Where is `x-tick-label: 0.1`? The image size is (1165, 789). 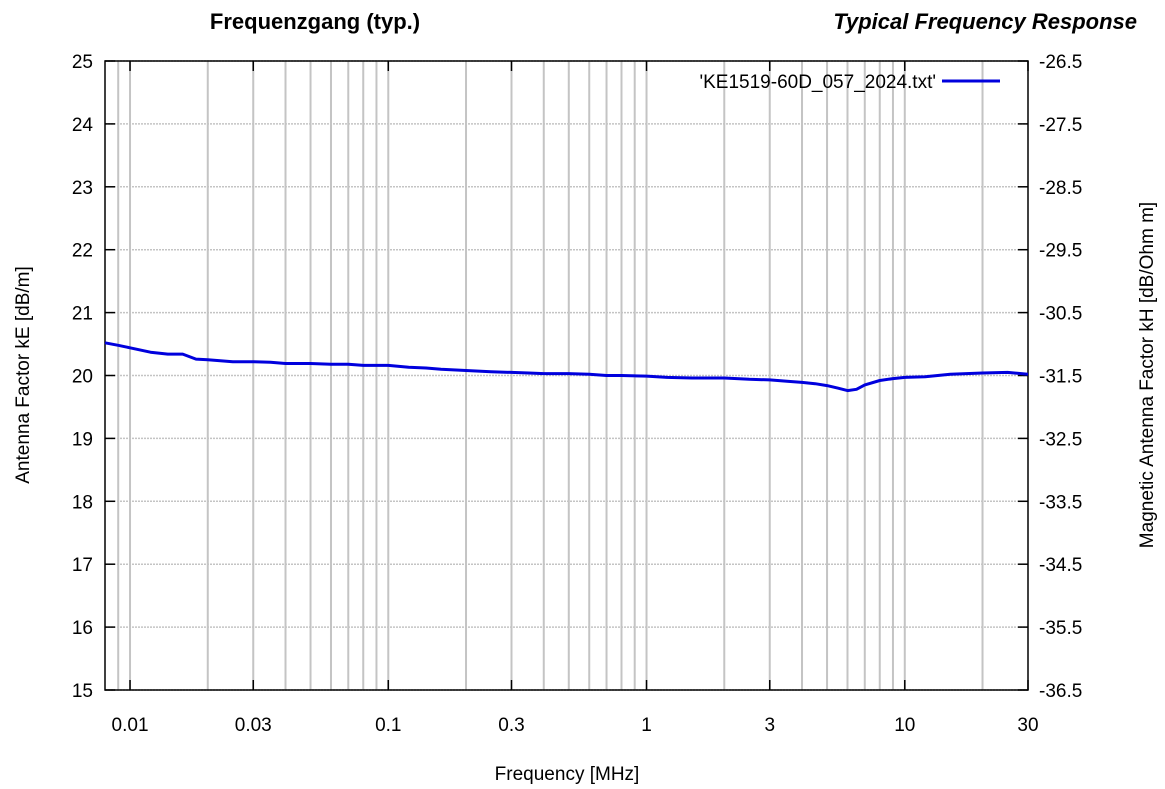
x-tick-label: 0.1 is located at coordinates (388, 725).